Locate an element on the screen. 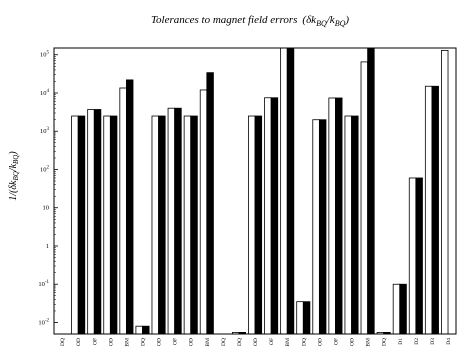 The image size is (458, 349). y-tick-label-2: 1 is located at coordinates (47, 246).